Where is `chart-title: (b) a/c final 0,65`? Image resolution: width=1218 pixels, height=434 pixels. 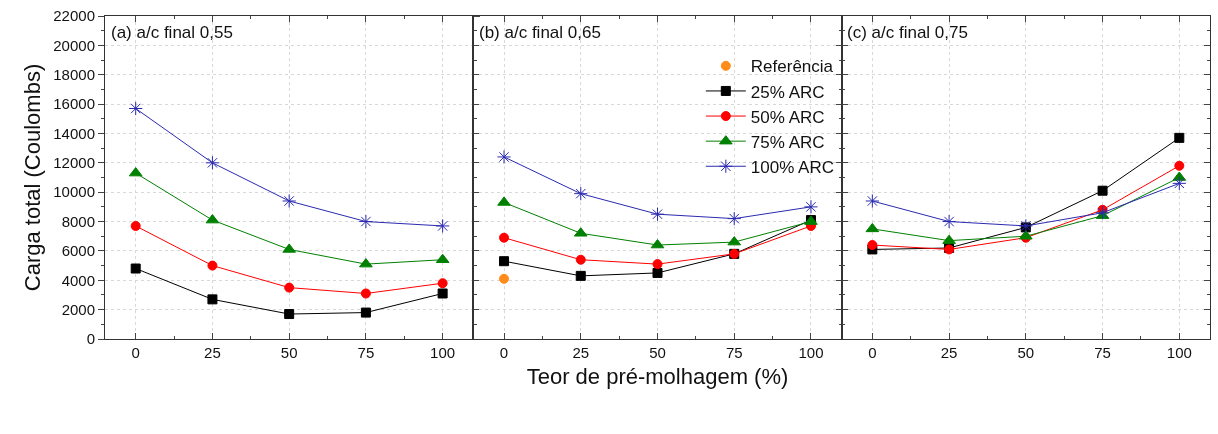
chart-title: (b) a/c final 0,65 is located at coordinates (540, 32).